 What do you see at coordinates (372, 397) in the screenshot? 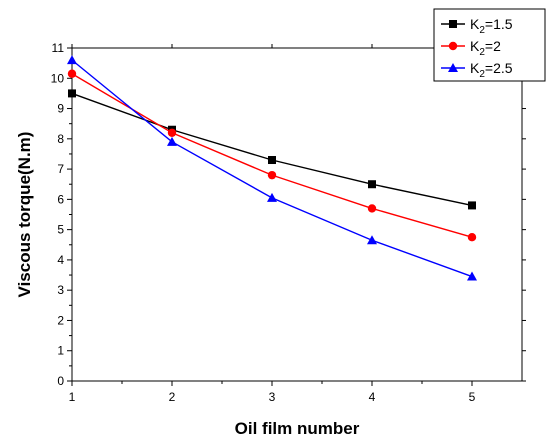
I see `x-tick-label: 4` at bounding box center [372, 397].